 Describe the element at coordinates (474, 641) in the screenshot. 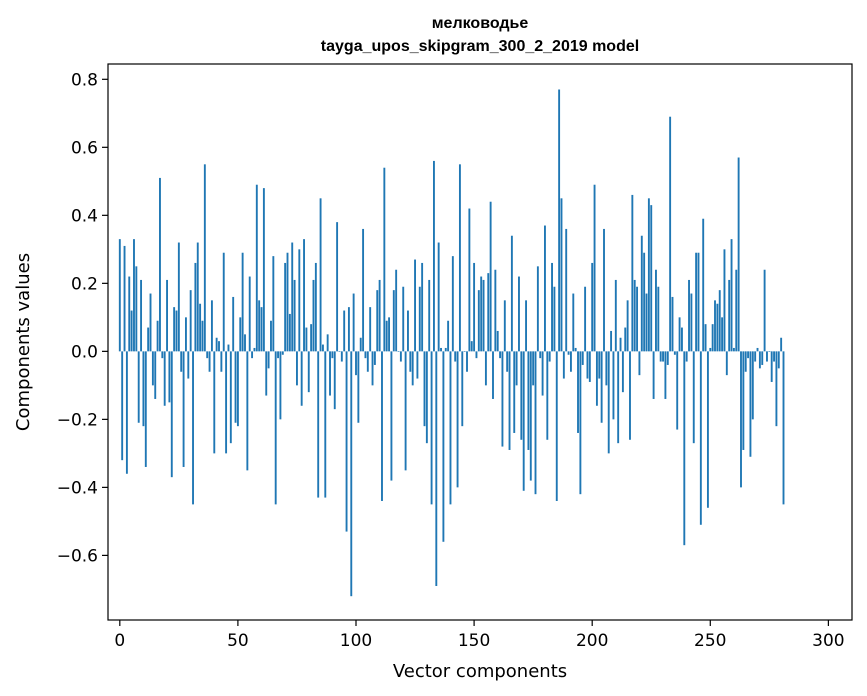

I see `x-tick-label: 150` at that location.